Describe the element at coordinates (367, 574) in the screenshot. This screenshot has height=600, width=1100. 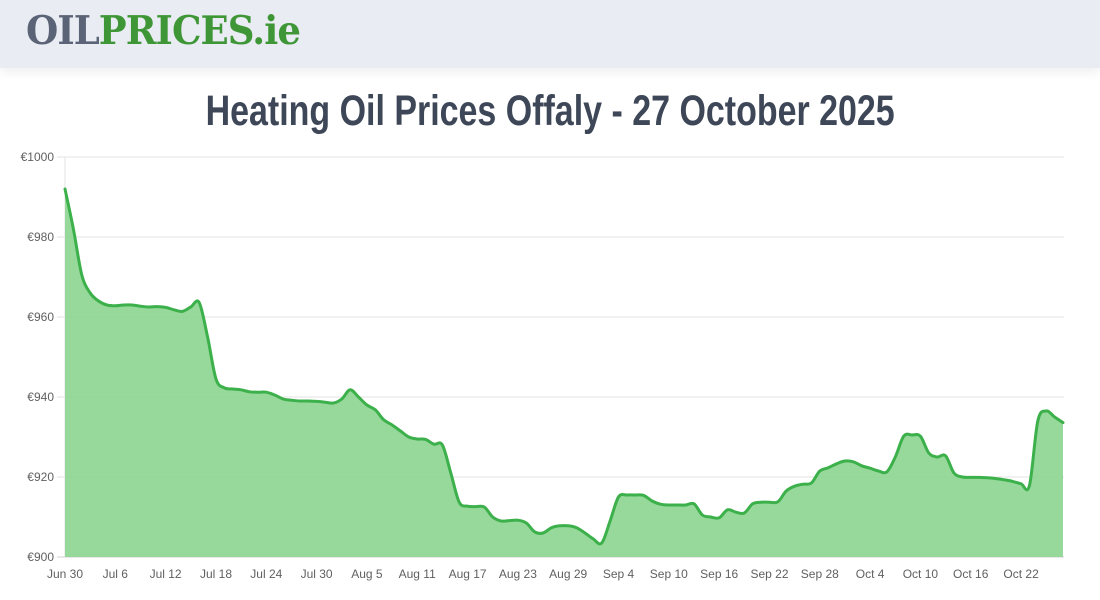
I see `x-tick-label: Aug 5` at that location.